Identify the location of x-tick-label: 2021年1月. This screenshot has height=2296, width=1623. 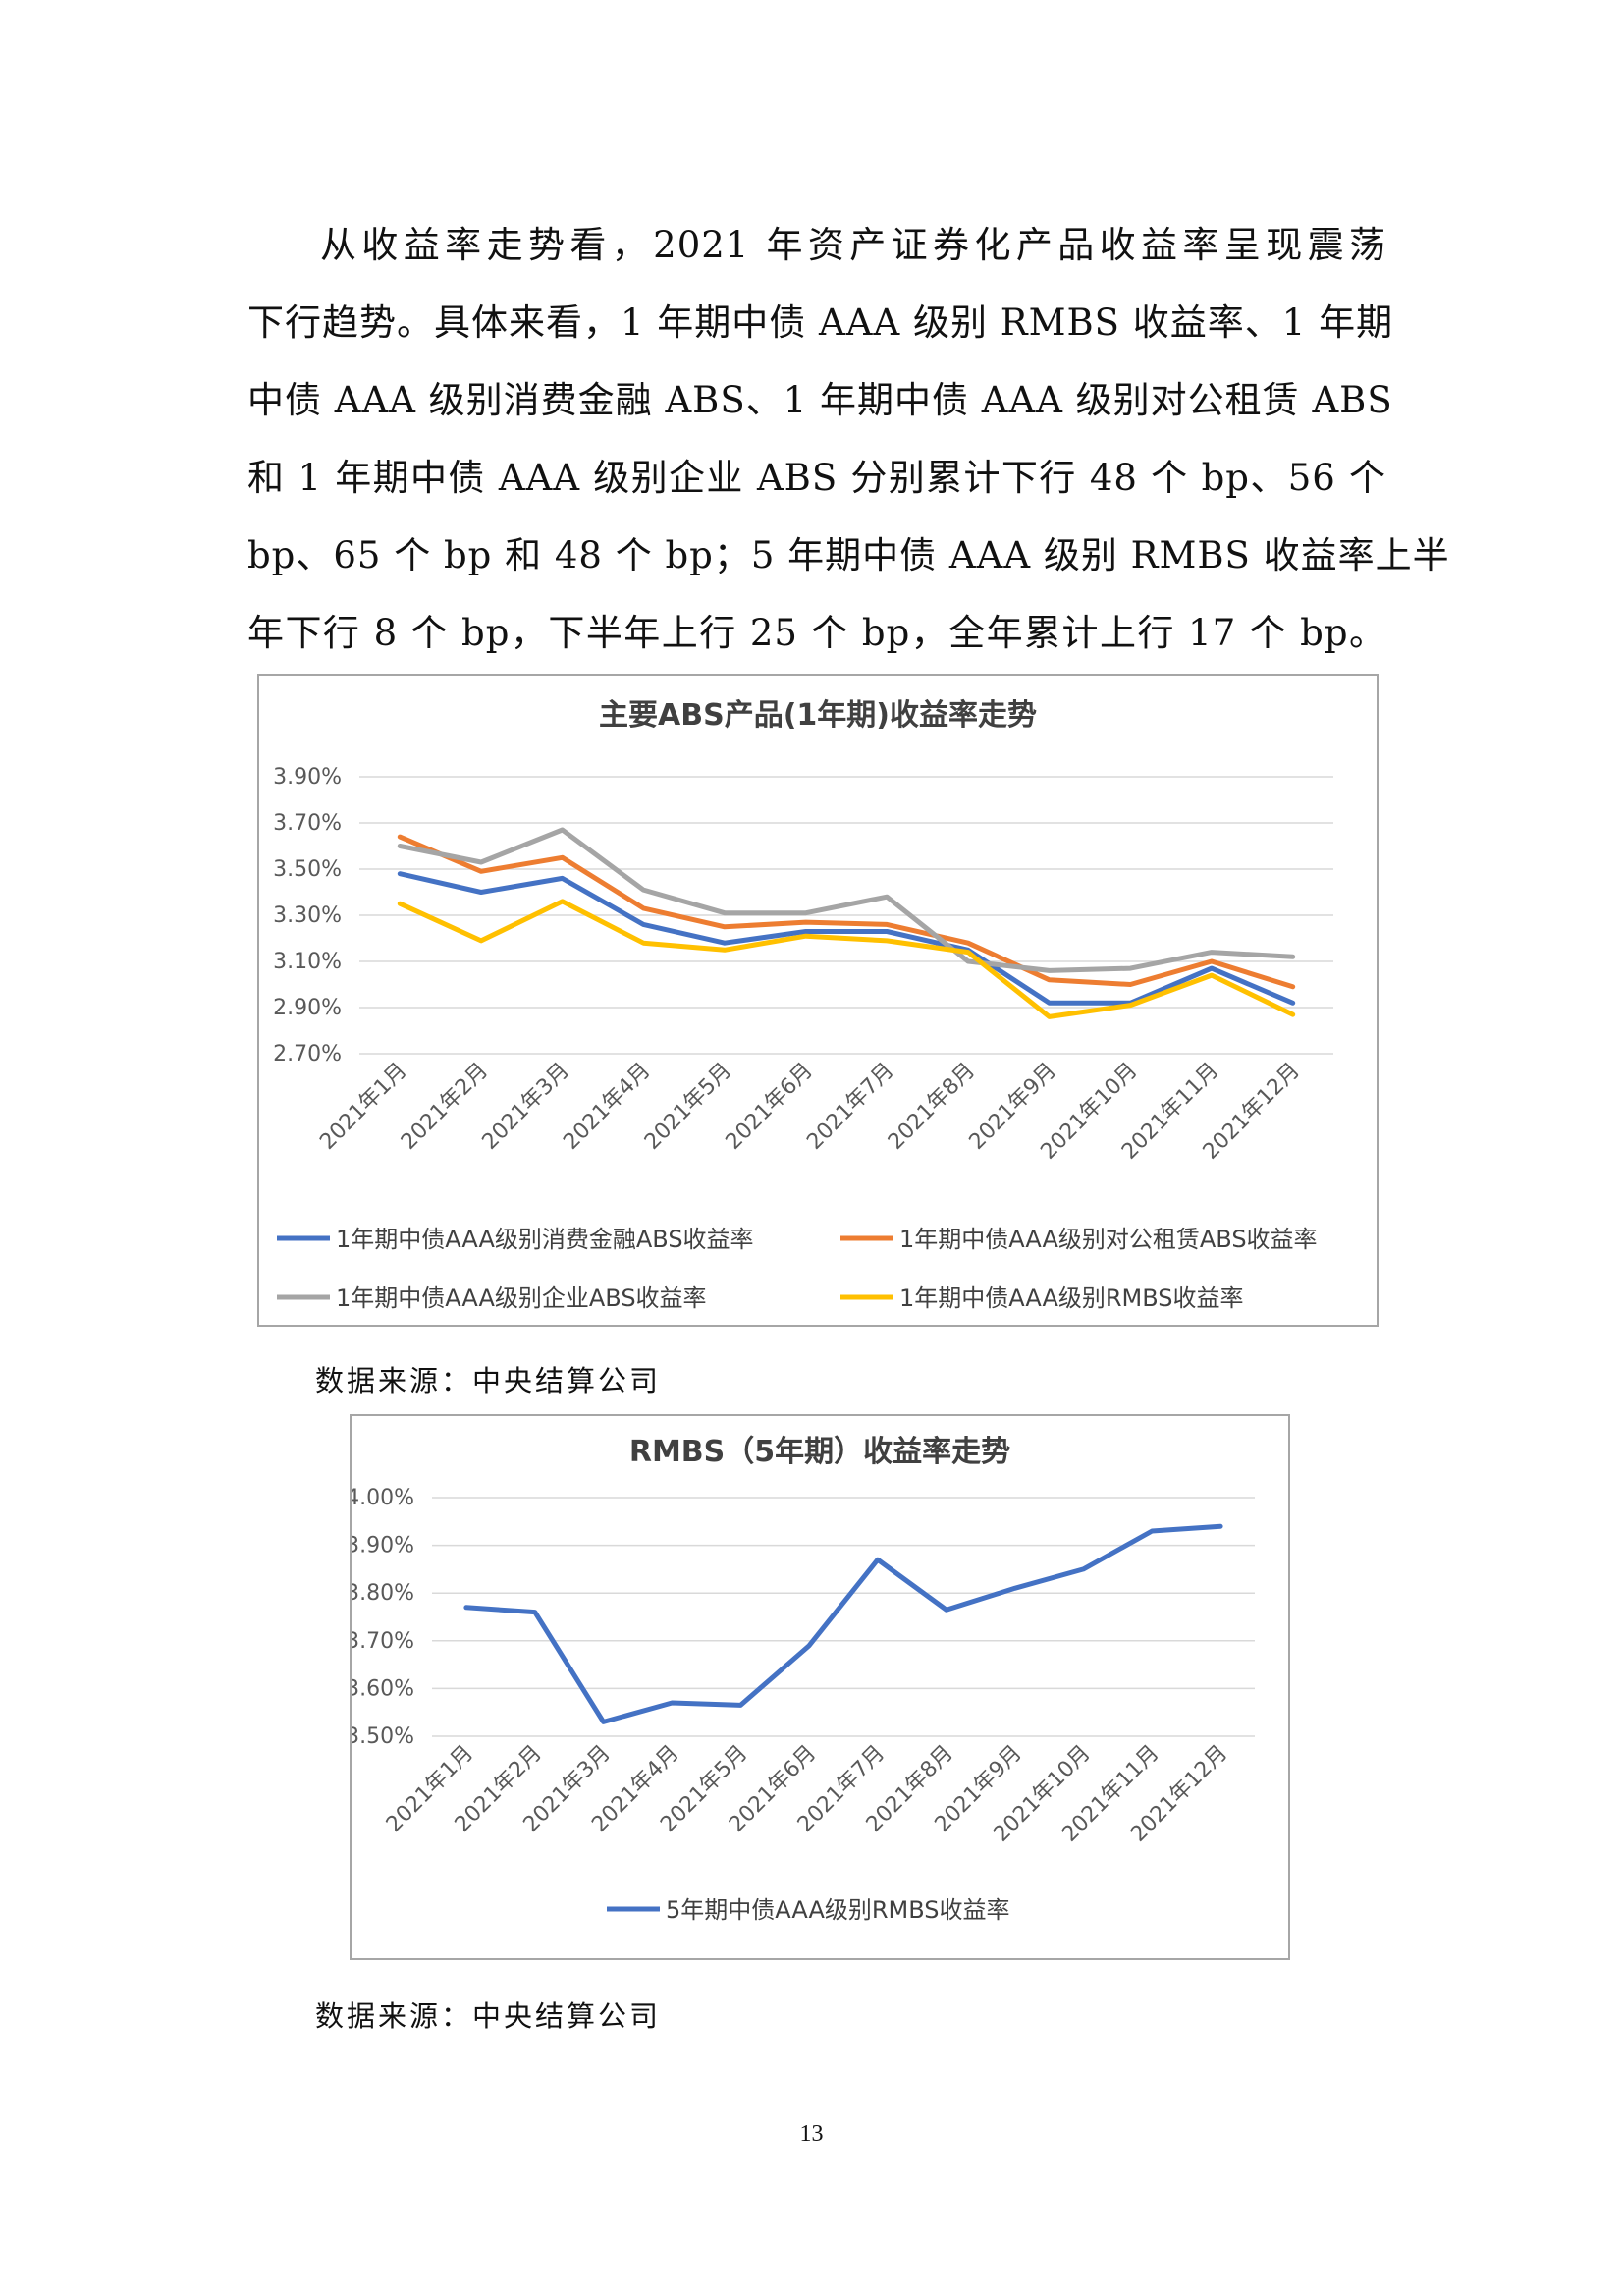
(363, 1107).